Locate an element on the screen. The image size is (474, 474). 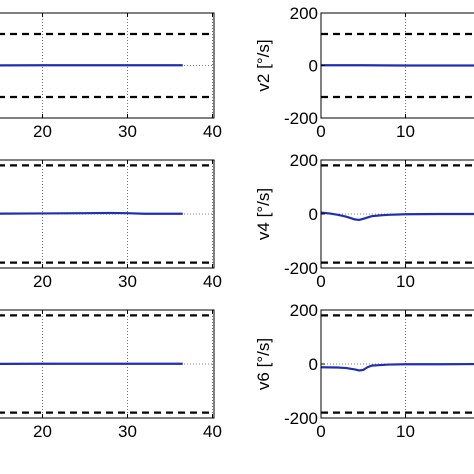
y-axis-label: v2 [°/s] is located at coordinates (263, 65).